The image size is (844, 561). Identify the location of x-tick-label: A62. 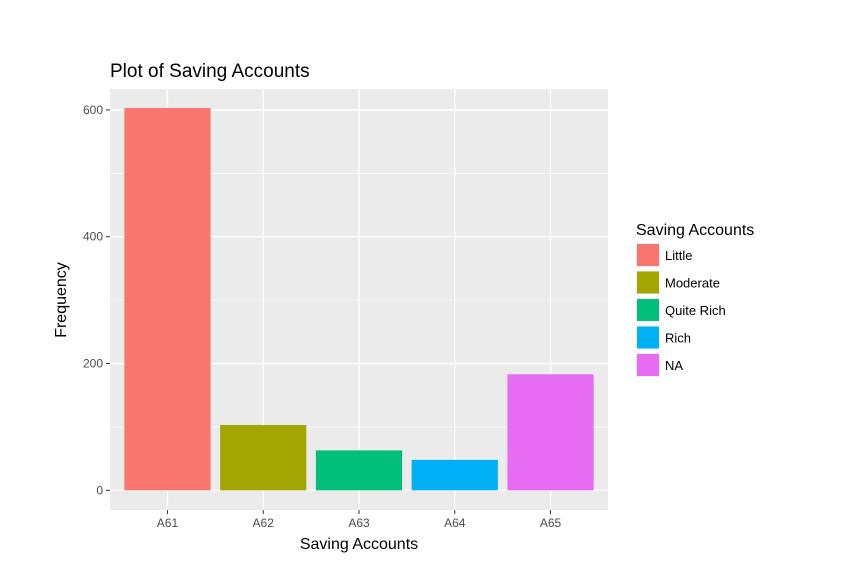
(264, 523).